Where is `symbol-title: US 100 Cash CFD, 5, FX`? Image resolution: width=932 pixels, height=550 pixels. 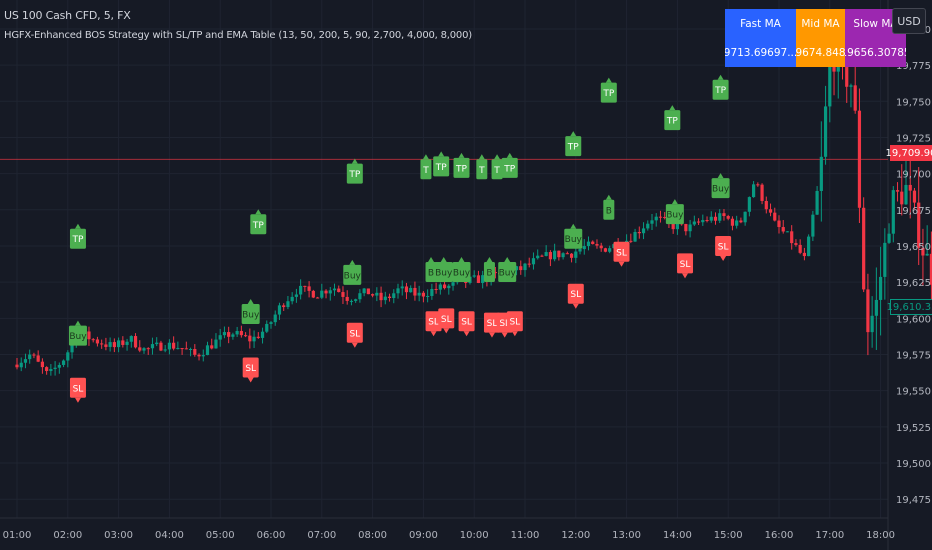
symbol-title: US 100 Cash CFD, 5, FX is located at coordinates (67, 15).